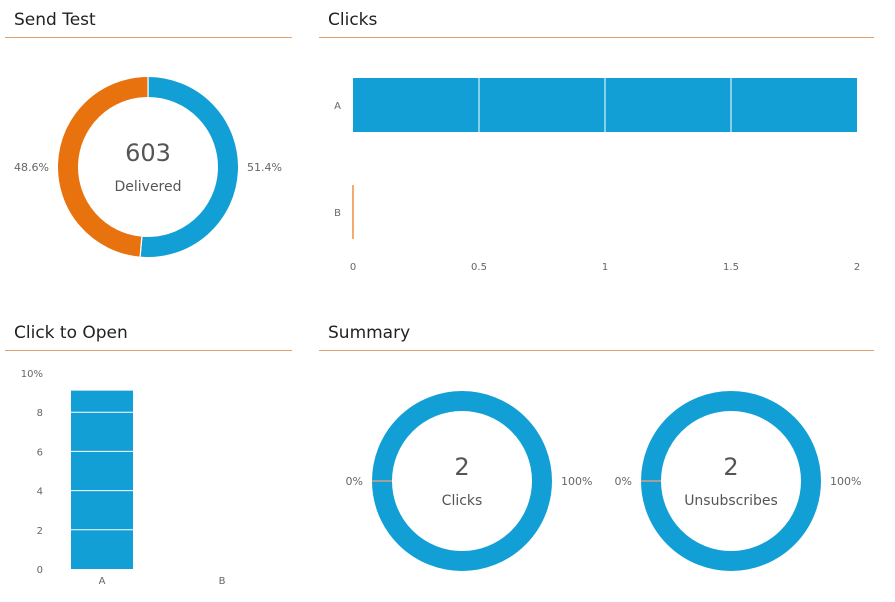 The image size is (895, 602). I want to click on send-test-center-label: Delivered, so click(147, 187).